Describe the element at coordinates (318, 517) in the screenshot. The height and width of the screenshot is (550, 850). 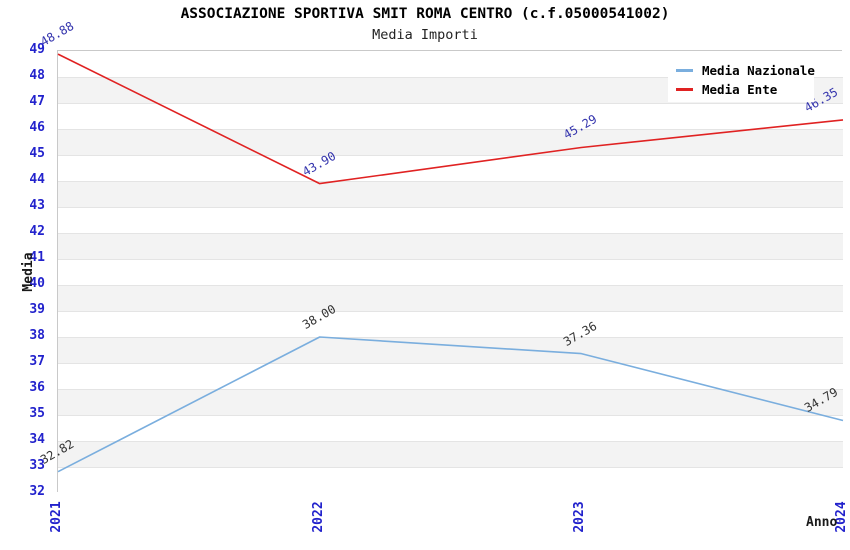
I see `x-tick-label: 2022` at that location.